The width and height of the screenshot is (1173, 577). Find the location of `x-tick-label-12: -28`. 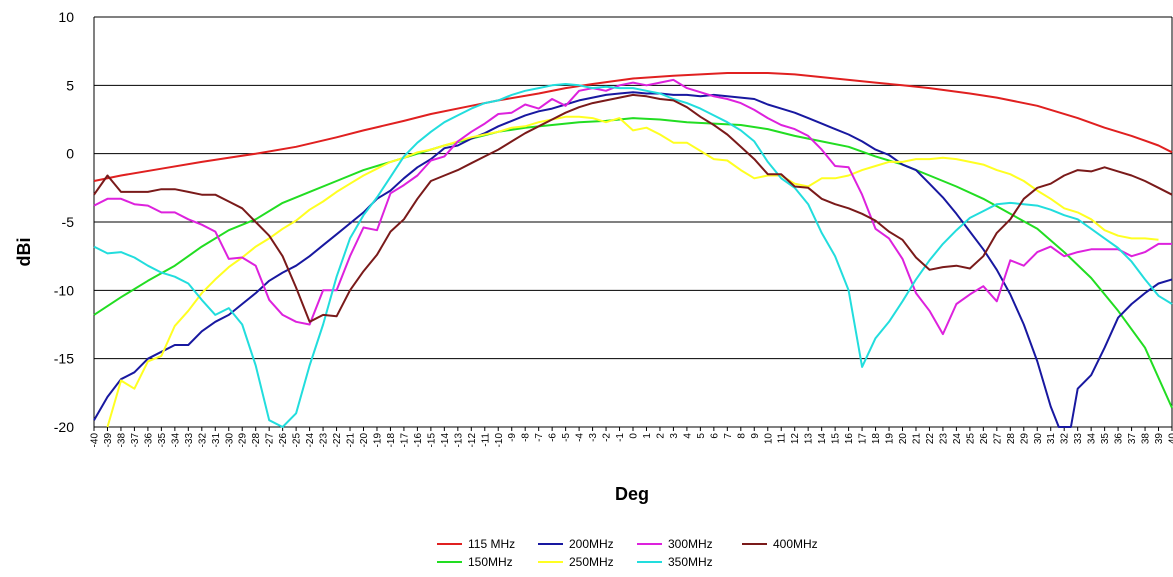

x-tick-label-12: -28 is located at coordinates (256, 440).